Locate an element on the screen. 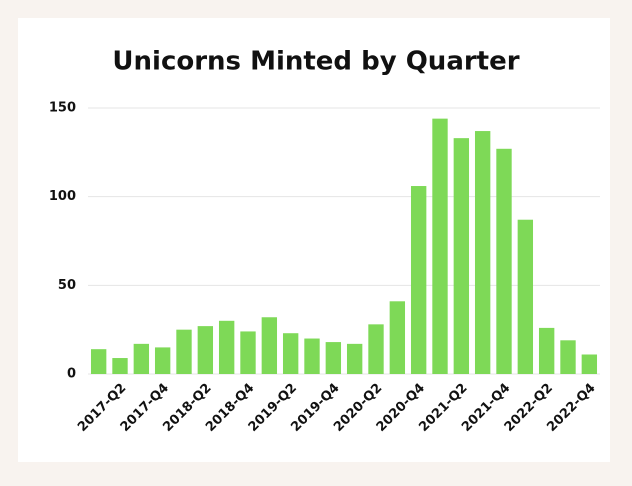 This screenshot has width=632, height=486. y-tick-label: 50 is located at coordinates (67, 285).